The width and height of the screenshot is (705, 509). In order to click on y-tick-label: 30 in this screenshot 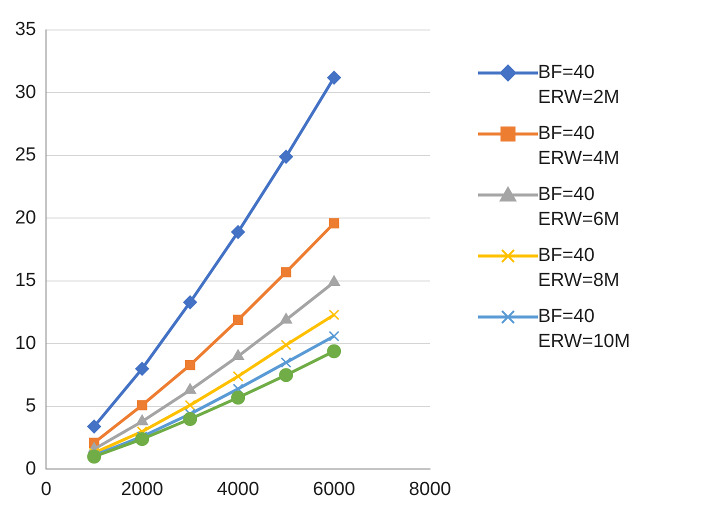, I will do `click(25, 92)`.